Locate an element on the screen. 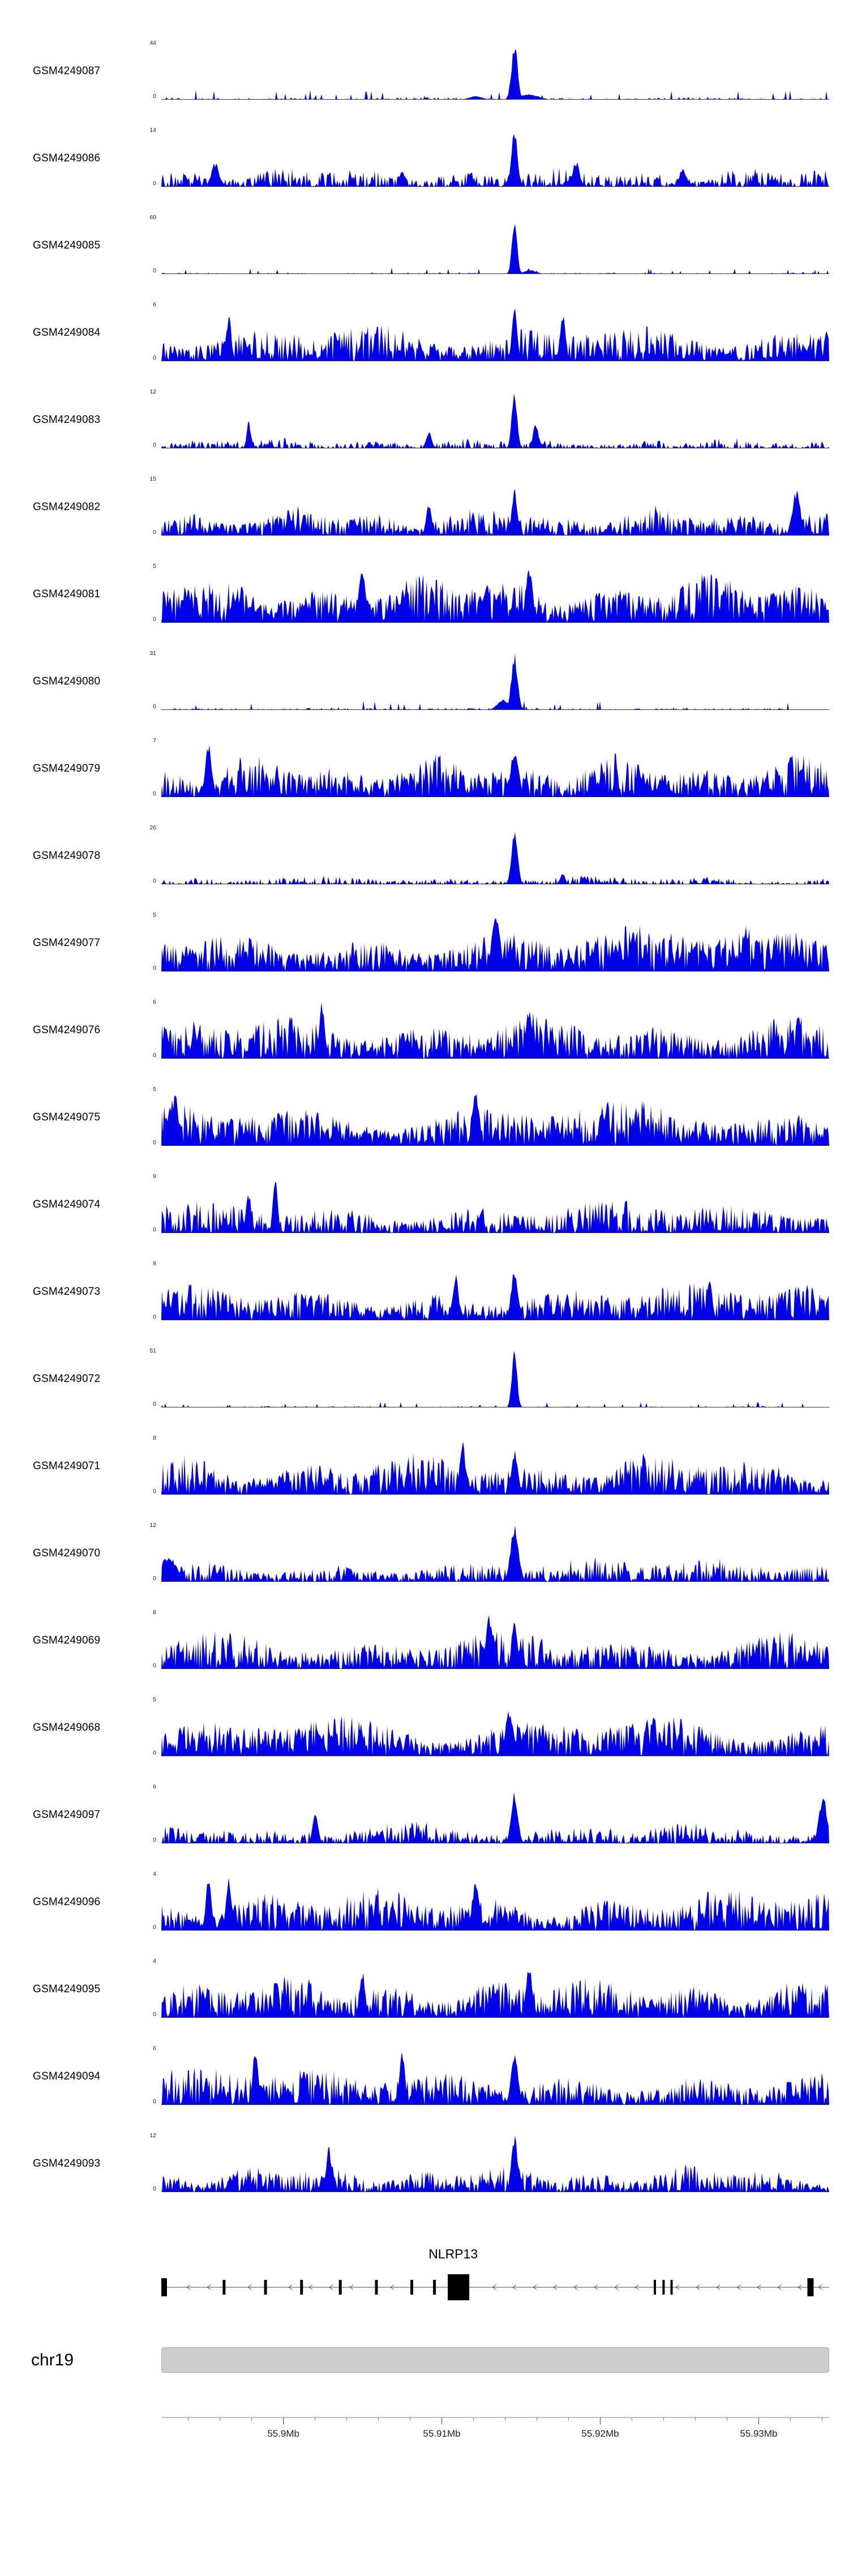 Image resolution: width=849 pixels, height=2576 pixels. track-label: GSM4249075 is located at coordinates (67, 1117).